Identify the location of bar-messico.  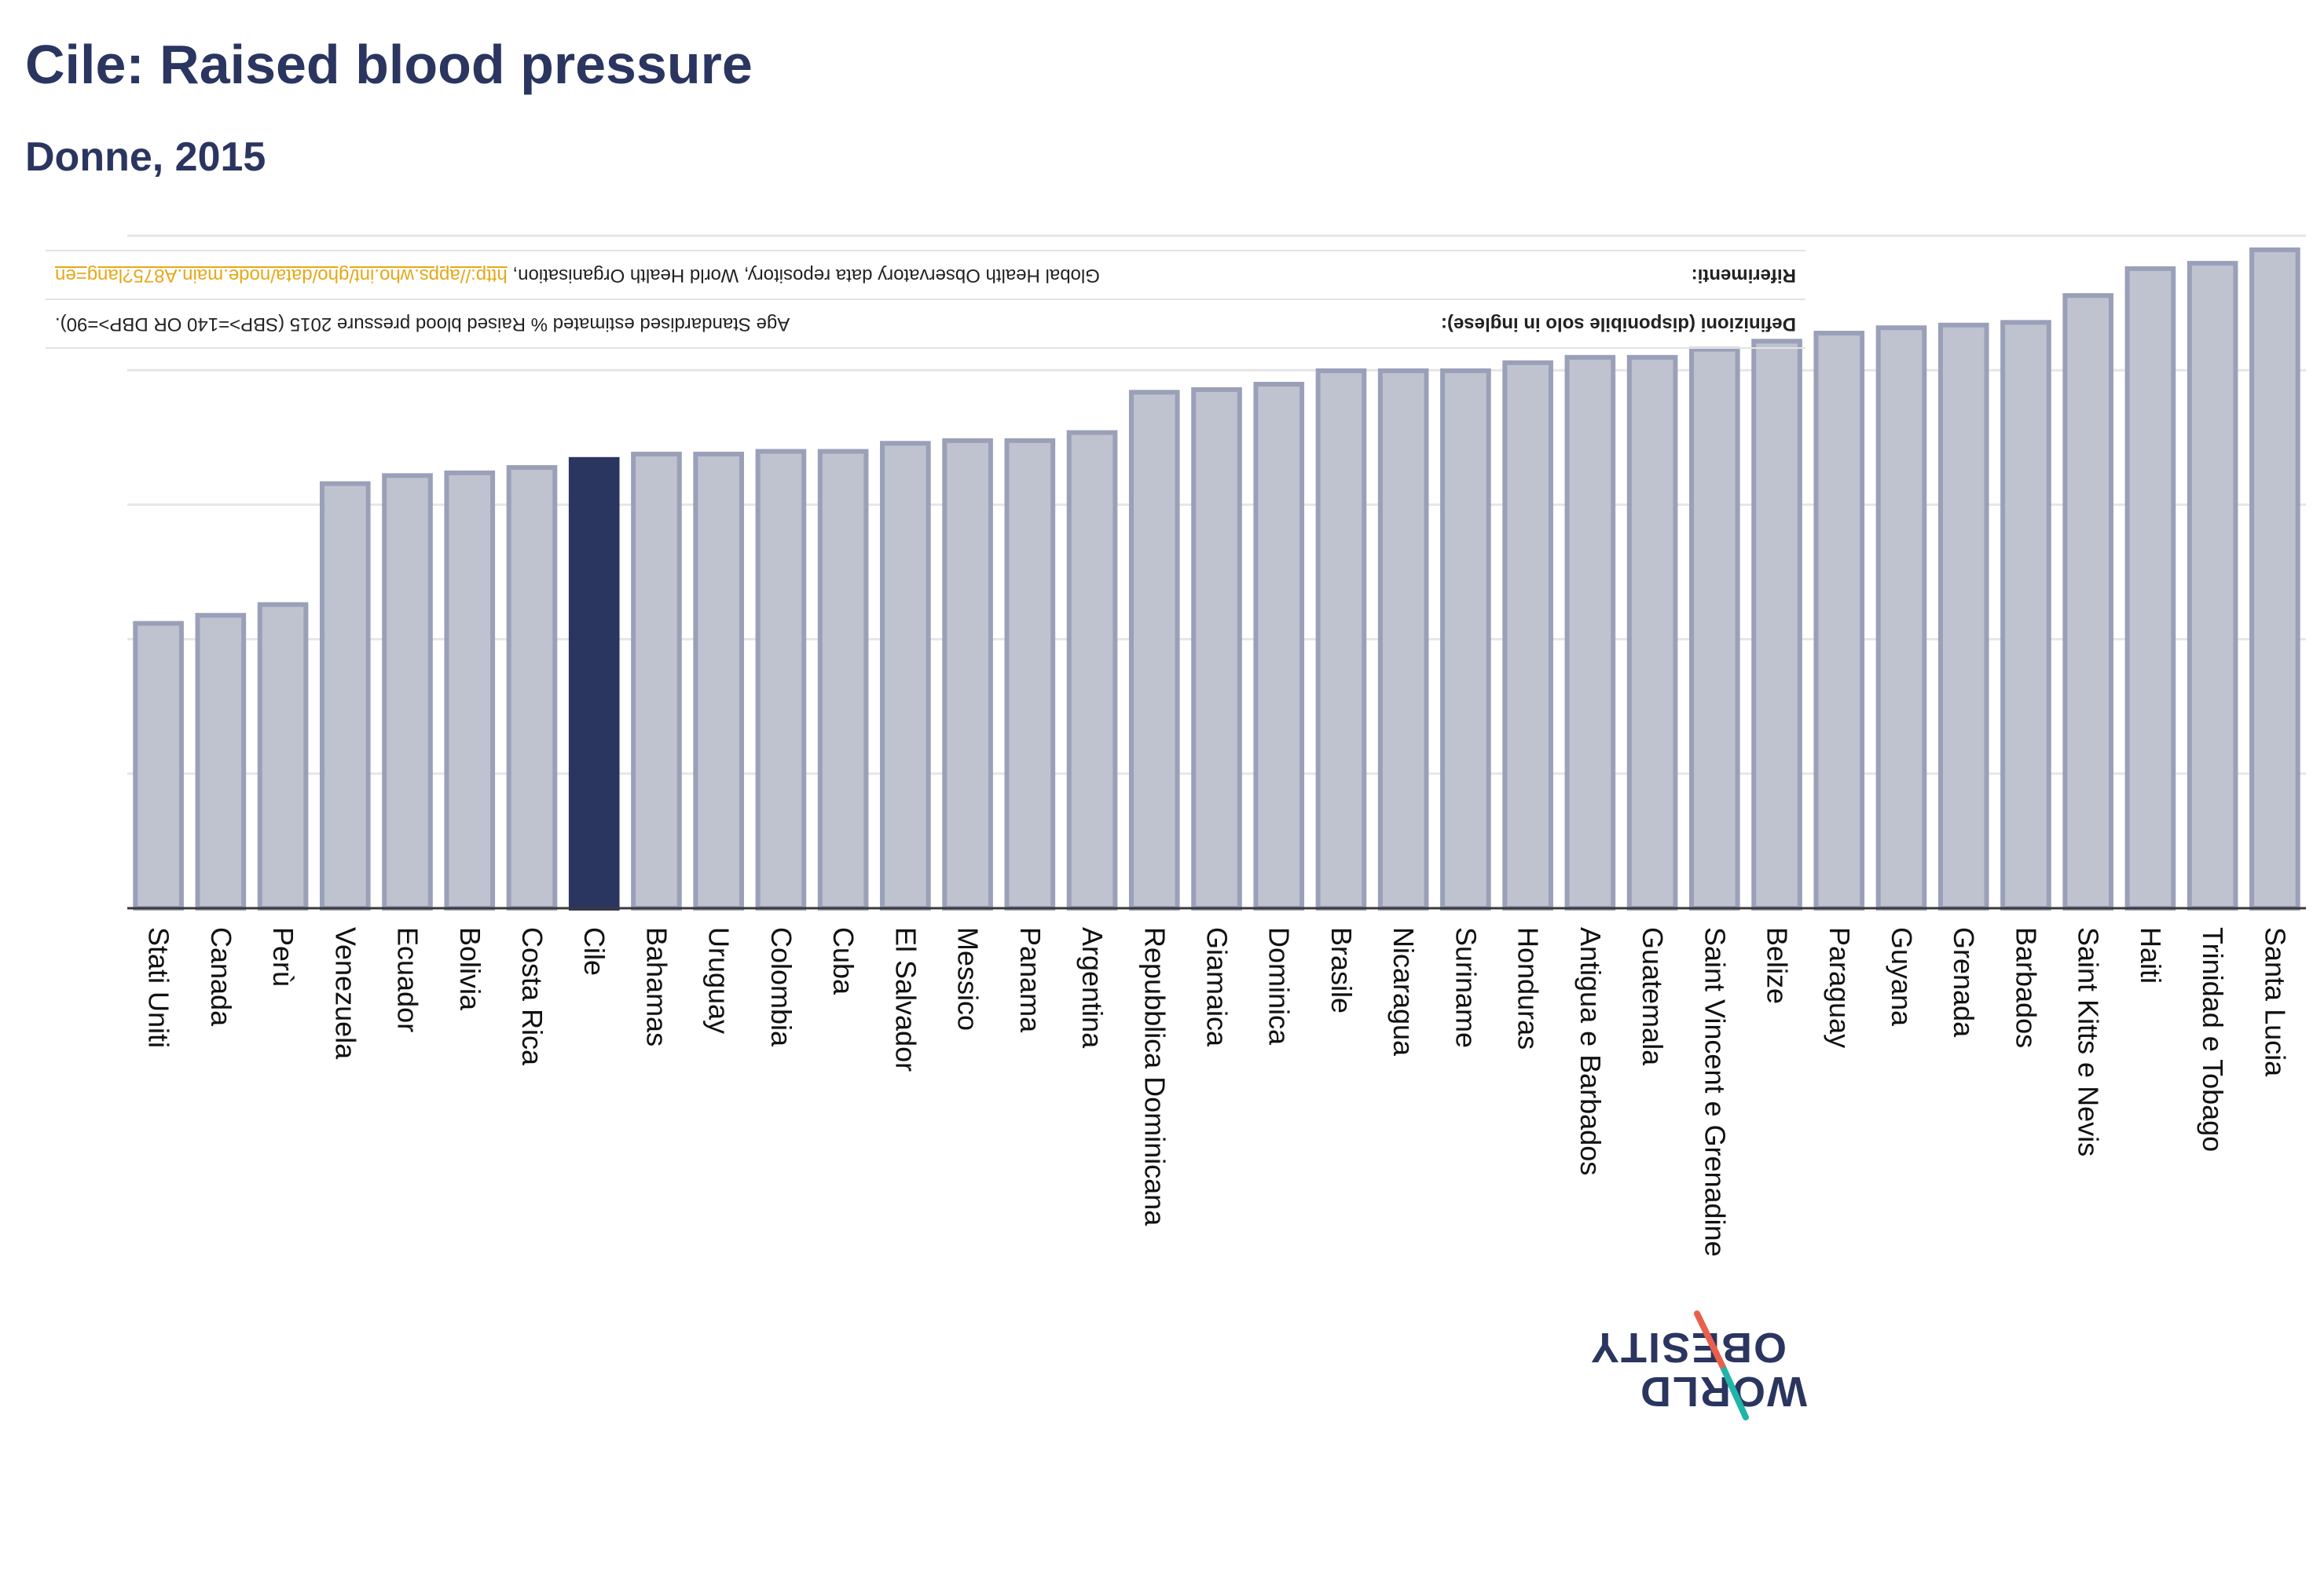
(967, 674).